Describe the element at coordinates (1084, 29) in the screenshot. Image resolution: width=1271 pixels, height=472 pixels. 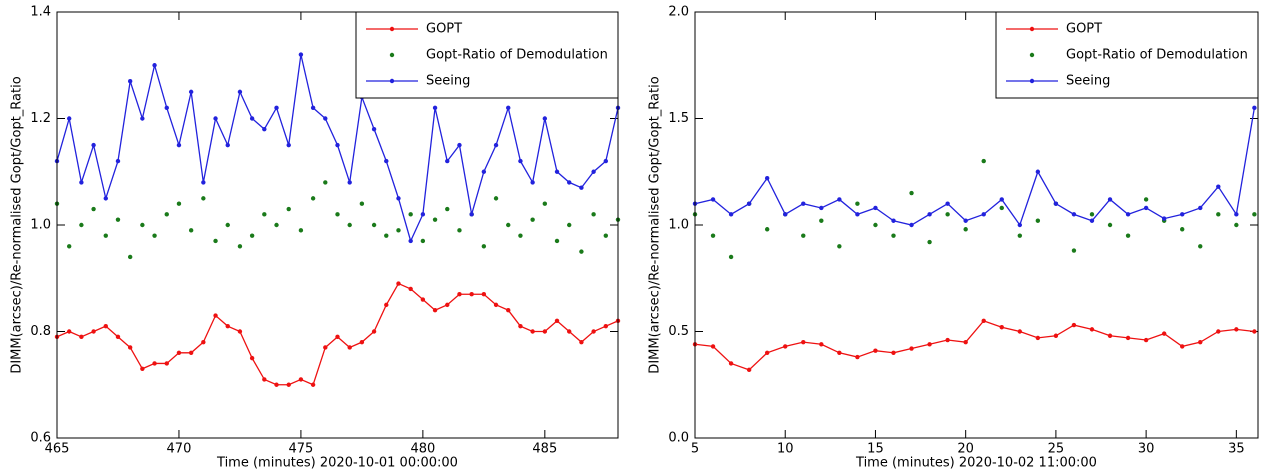
I see `legend-label: GOPT` at that location.